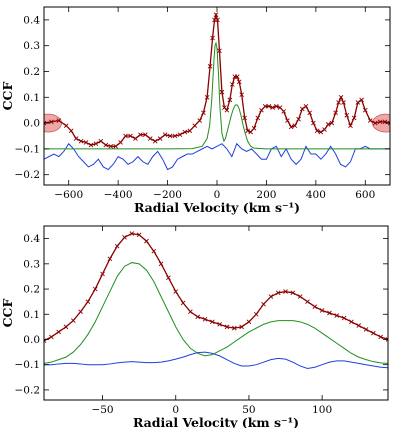 The image size is (407, 428). What do you see at coordinates (365, 195) in the screenshot?
I see `x-tick-label: 600` at bounding box center [365, 195].